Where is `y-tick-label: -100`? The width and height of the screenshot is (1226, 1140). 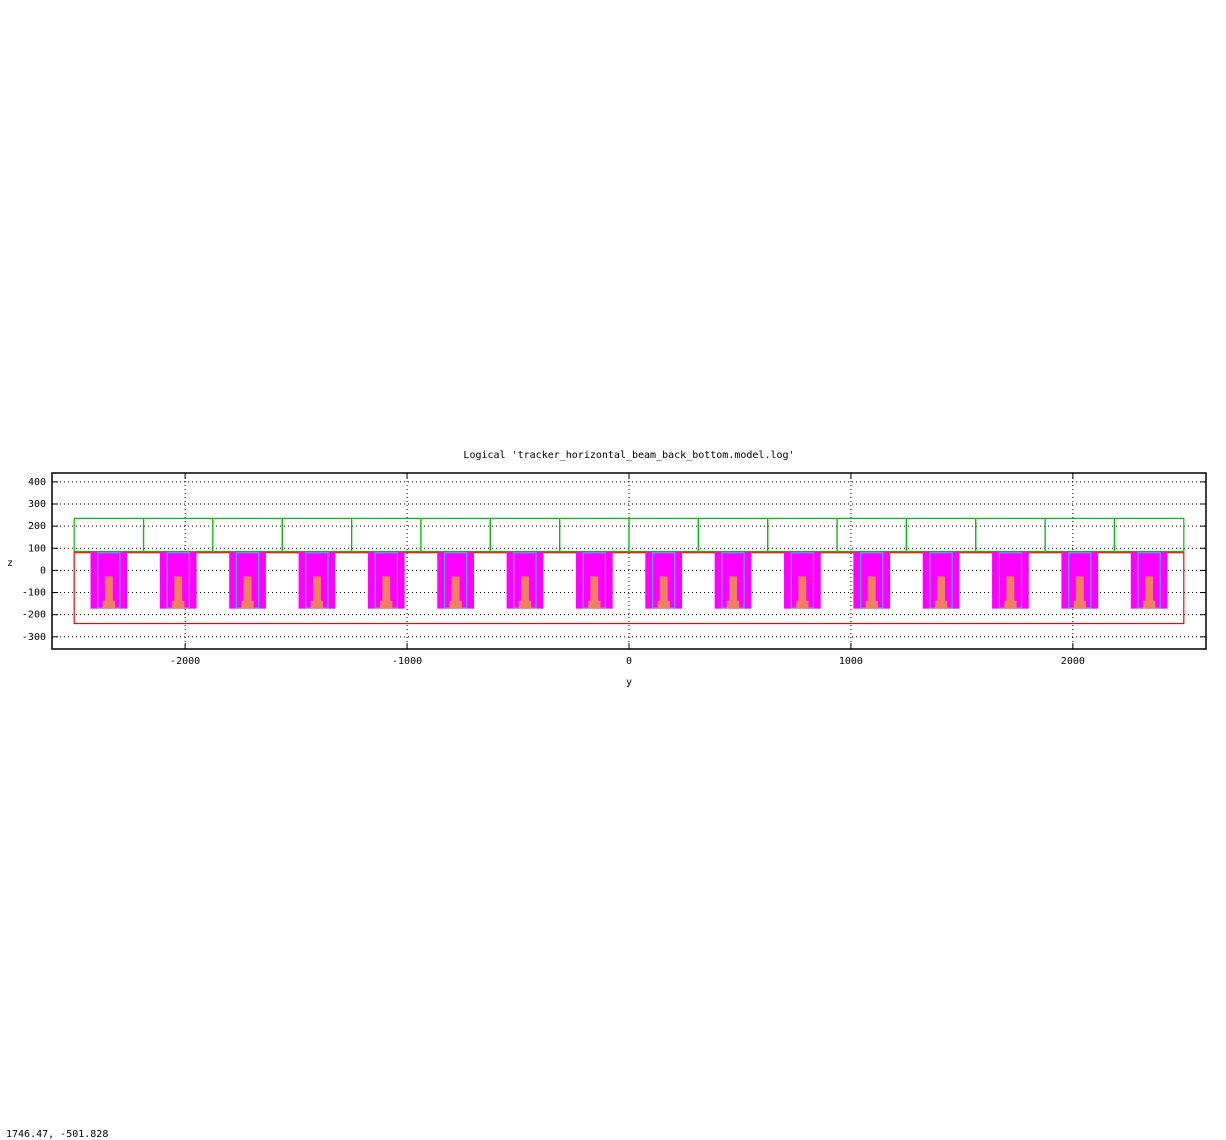
y-tick-label: -100 is located at coordinates (34, 593).